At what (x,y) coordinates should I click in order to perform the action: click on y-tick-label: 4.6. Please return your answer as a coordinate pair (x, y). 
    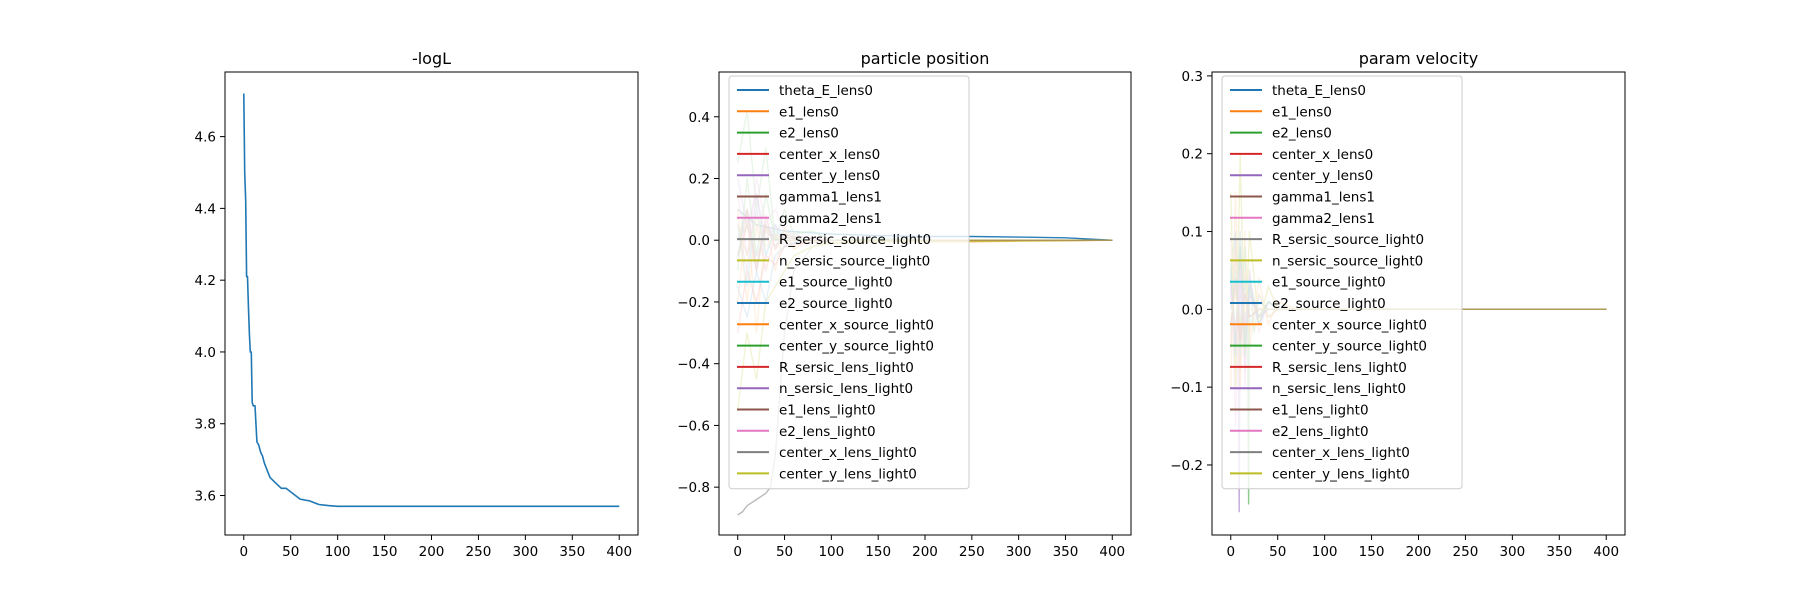
    Looking at the image, I should click on (205, 138).